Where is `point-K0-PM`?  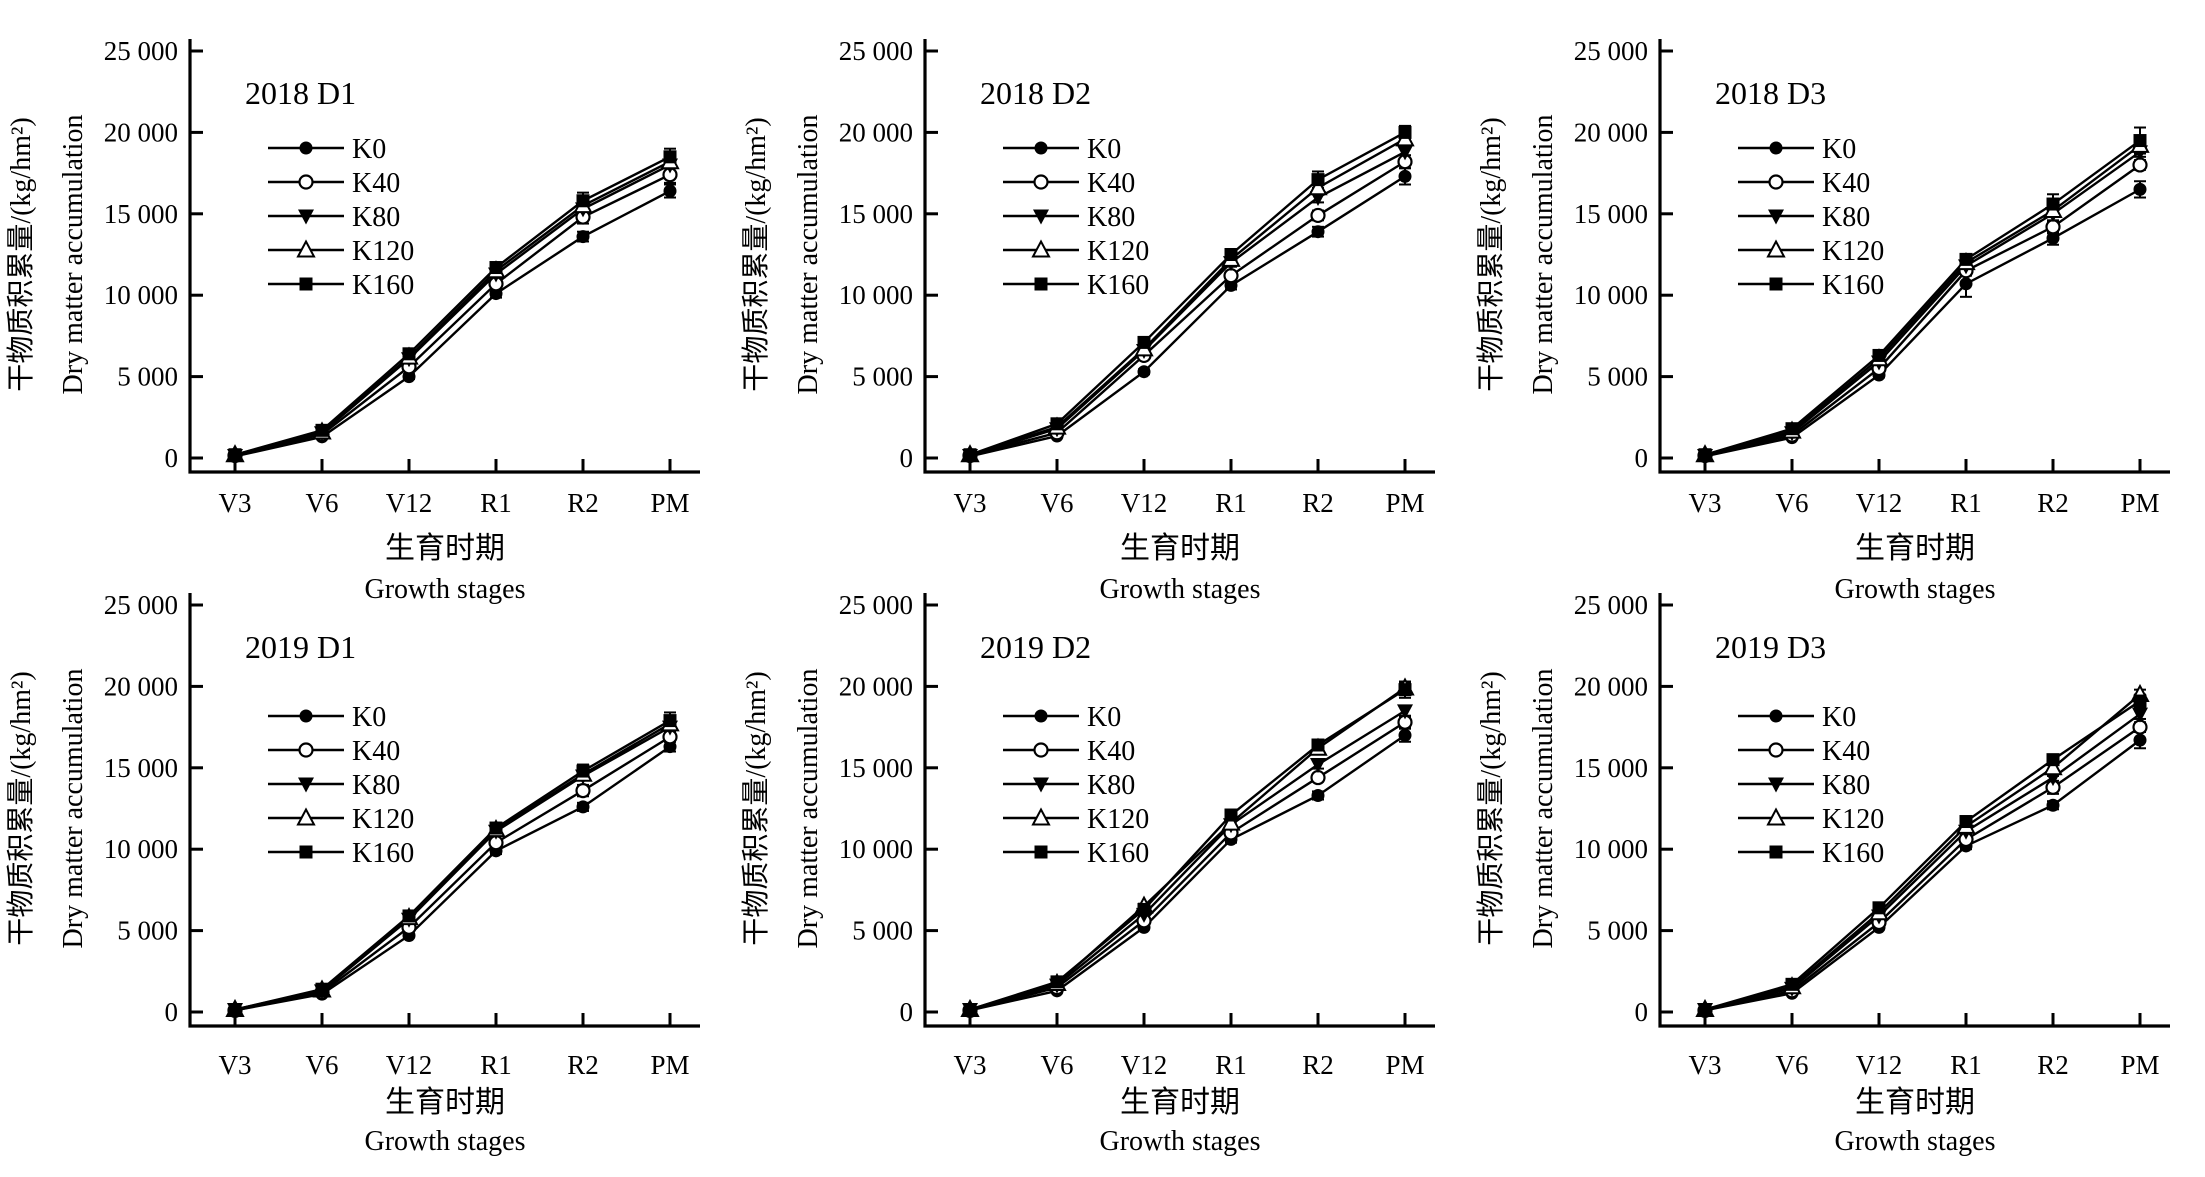 point-K0-PM is located at coordinates (1405, 735).